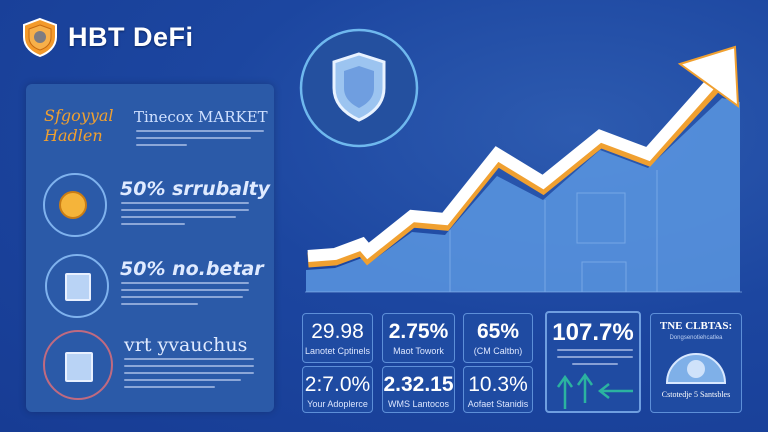  I want to click on stat-label: WMS Lantocos, so click(418, 404).